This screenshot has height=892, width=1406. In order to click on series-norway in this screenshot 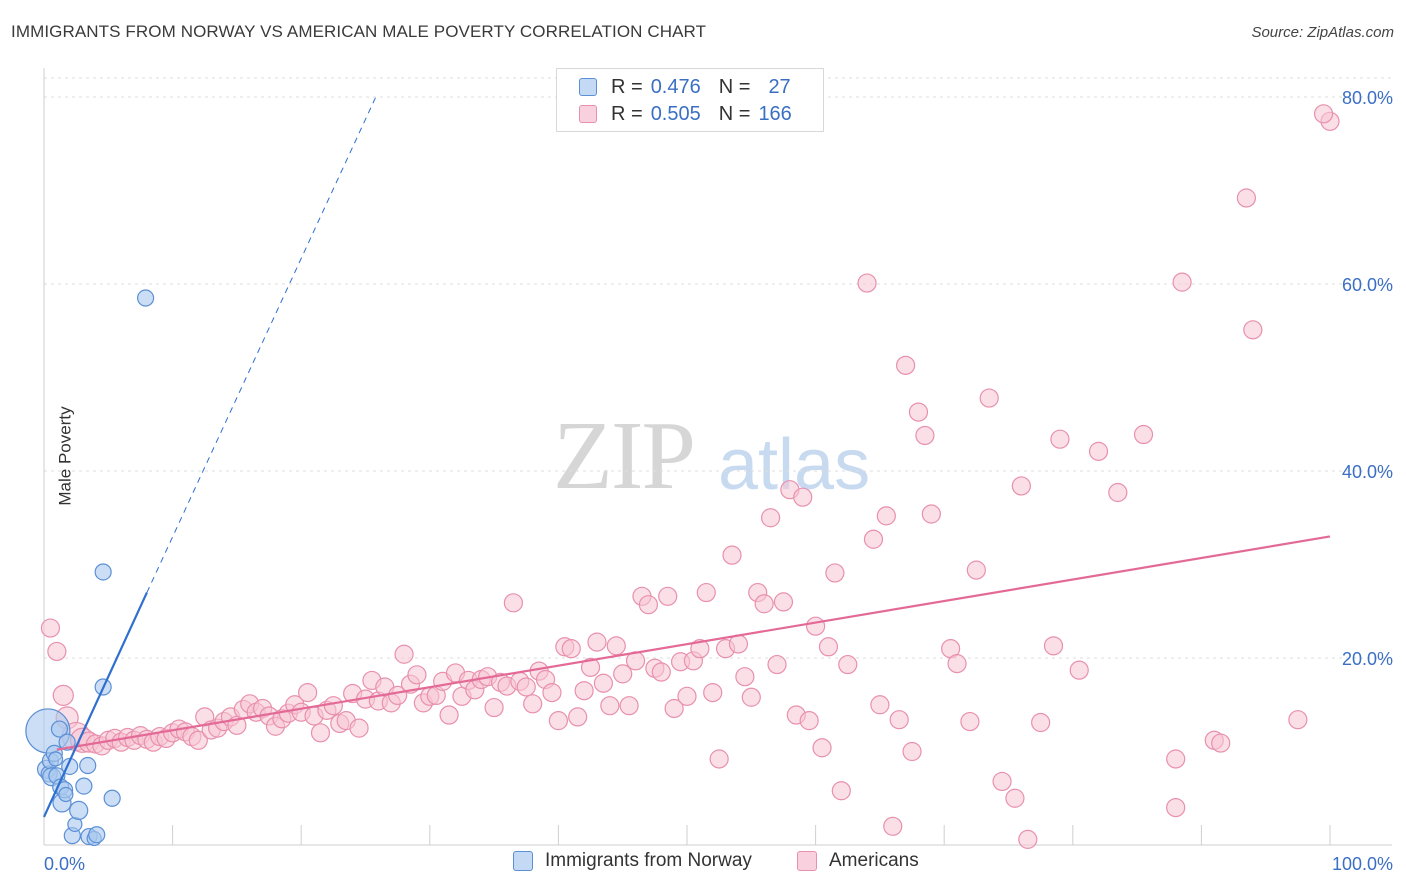, I will do `click(90, 568)`.